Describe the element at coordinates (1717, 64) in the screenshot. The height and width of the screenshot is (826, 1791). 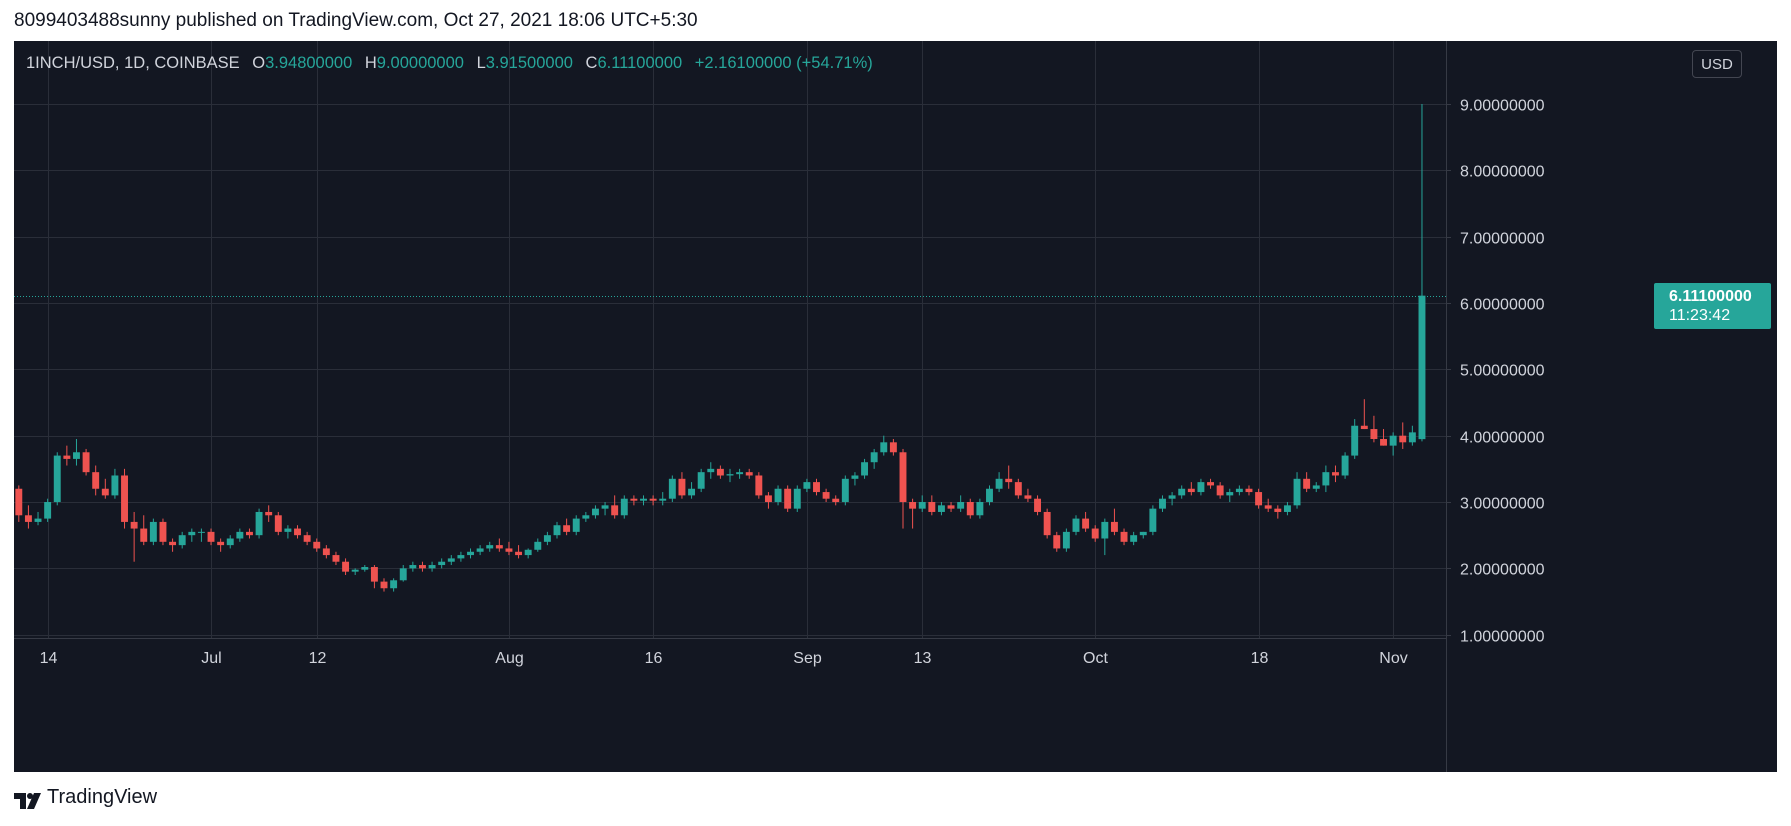
I see `currency-button: USD` at that location.